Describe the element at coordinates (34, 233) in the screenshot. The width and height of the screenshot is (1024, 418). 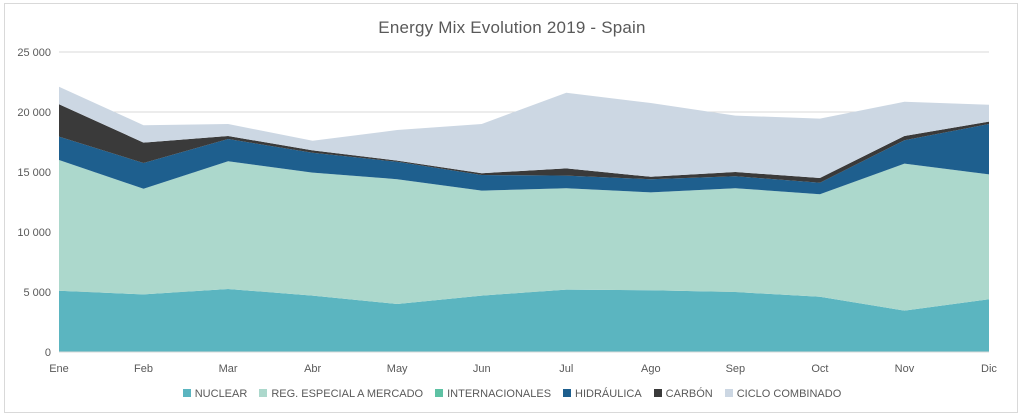
I see `y-tick-label: 10 000` at that location.